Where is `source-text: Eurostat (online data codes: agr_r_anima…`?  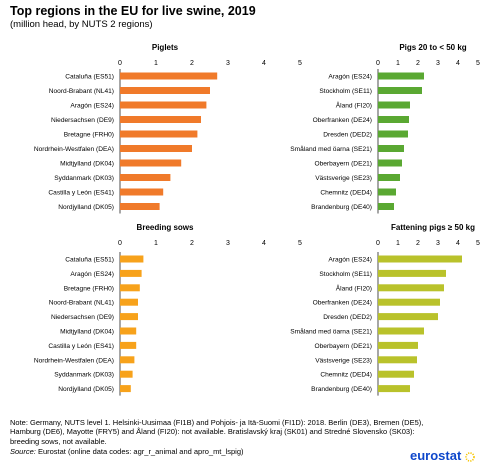 source-text: Eurostat (online data codes: agr_r_anima… is located at coordinates (140, 451).